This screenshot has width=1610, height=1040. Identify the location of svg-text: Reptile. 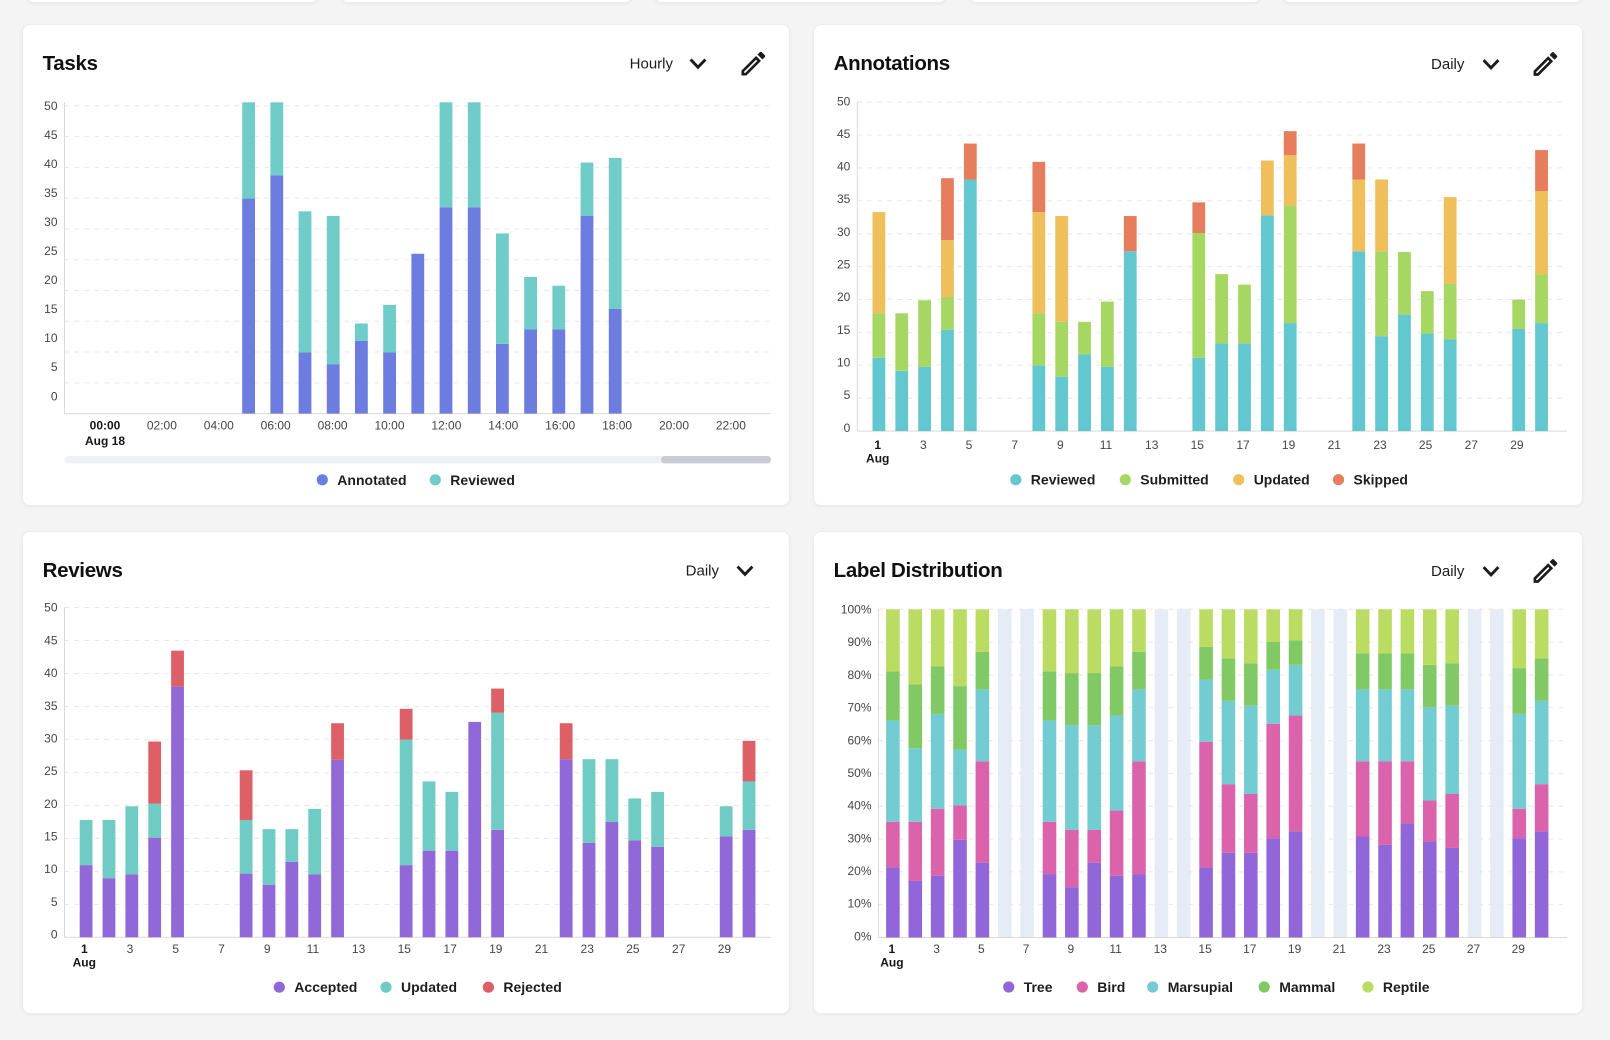
(1406, 987).